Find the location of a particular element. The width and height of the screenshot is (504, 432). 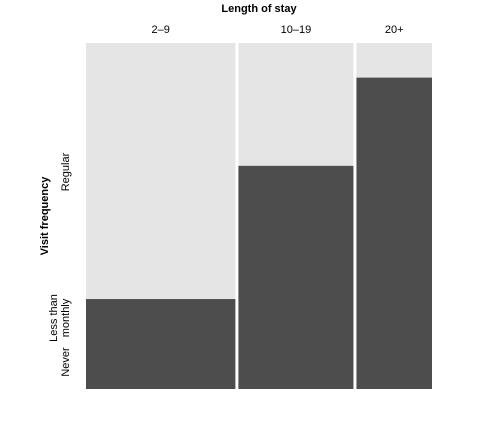

y-tick-label-2: Less thanmonthly is located at coordinates (60, 318).